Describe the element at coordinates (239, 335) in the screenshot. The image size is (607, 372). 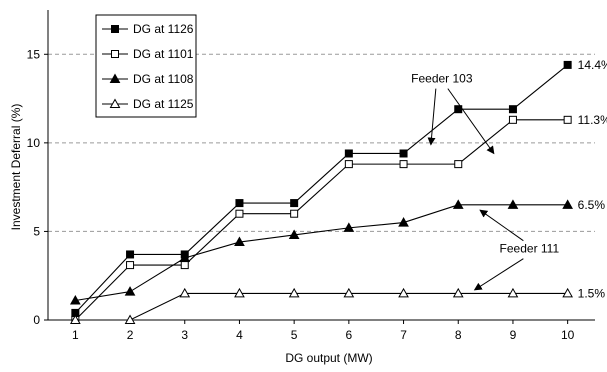
I see `x-tick-label: 4` at that location.